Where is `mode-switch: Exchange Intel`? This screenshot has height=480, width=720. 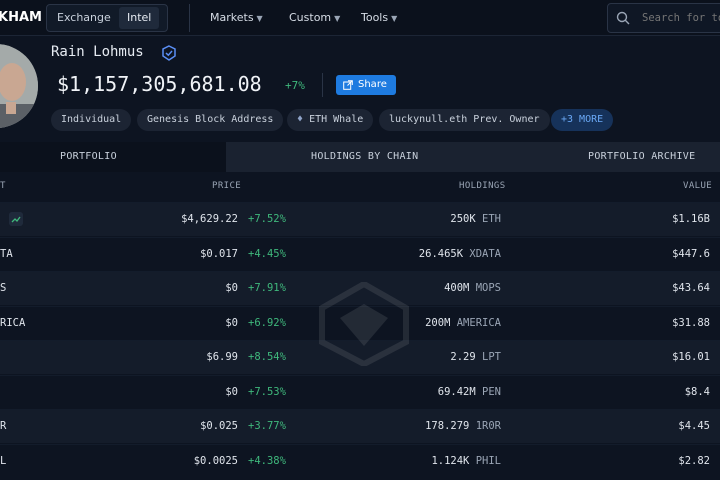
mode-switch: Exchange Intel is located at coordinates (107, 18).